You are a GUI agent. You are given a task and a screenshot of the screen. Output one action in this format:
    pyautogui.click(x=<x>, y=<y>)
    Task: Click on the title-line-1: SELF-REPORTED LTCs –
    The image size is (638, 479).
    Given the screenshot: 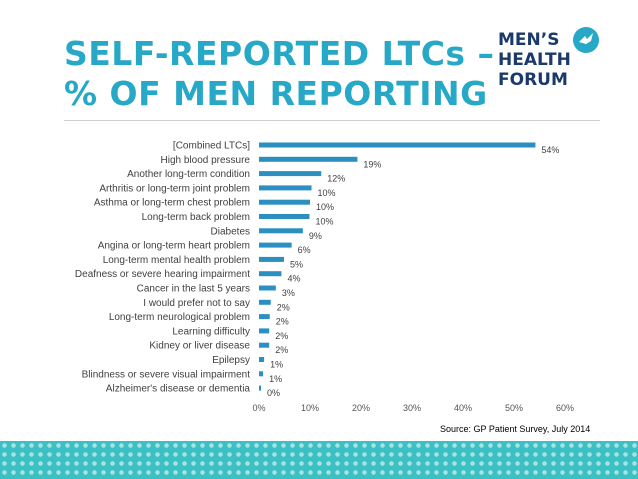 What is the action you would take?
    pyautogui.click(x=279, y=53)
    